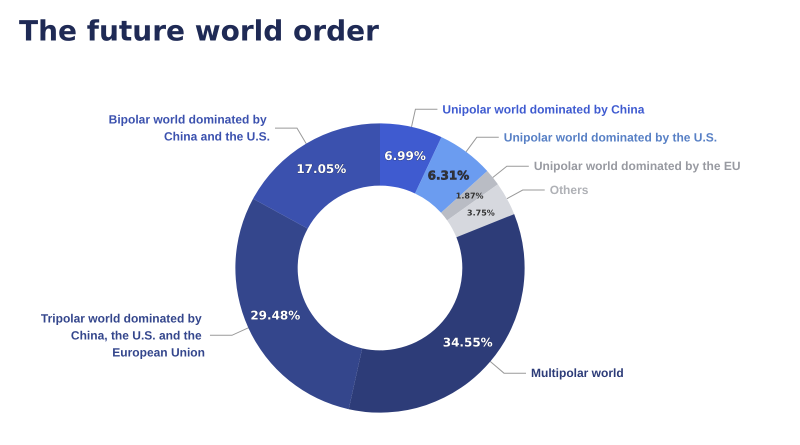 The width and height of the screenshot is (800, 445). I want to click on data-label: 17.05%, so click(321, 169).